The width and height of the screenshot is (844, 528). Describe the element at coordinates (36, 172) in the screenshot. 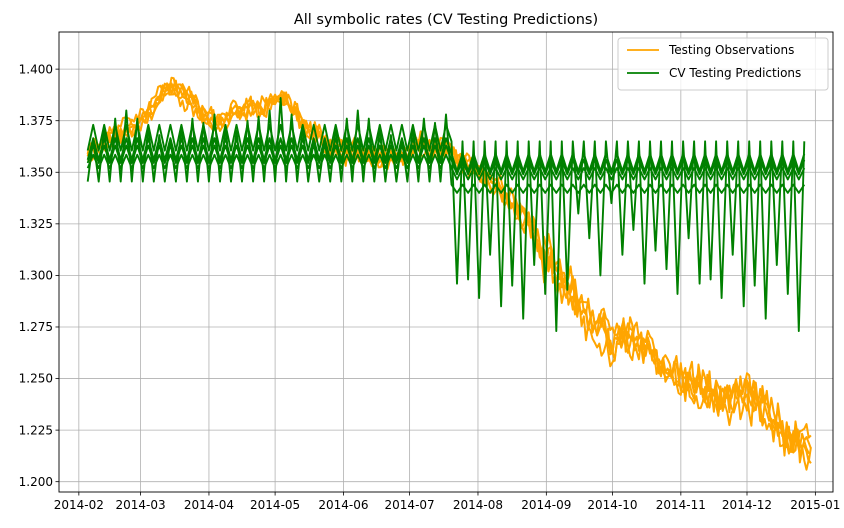

I see `y-tick-label: 1.350` at that location.